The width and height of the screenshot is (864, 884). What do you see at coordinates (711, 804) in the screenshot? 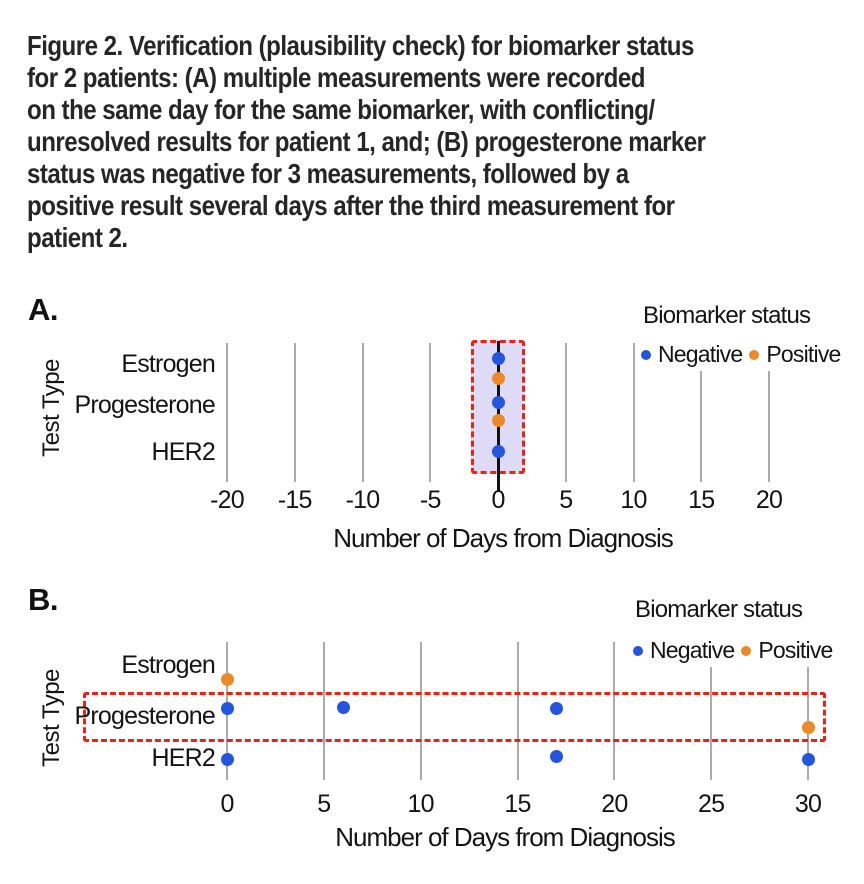
I see `x-tick-label: 25` at bounding box center [711, 804].